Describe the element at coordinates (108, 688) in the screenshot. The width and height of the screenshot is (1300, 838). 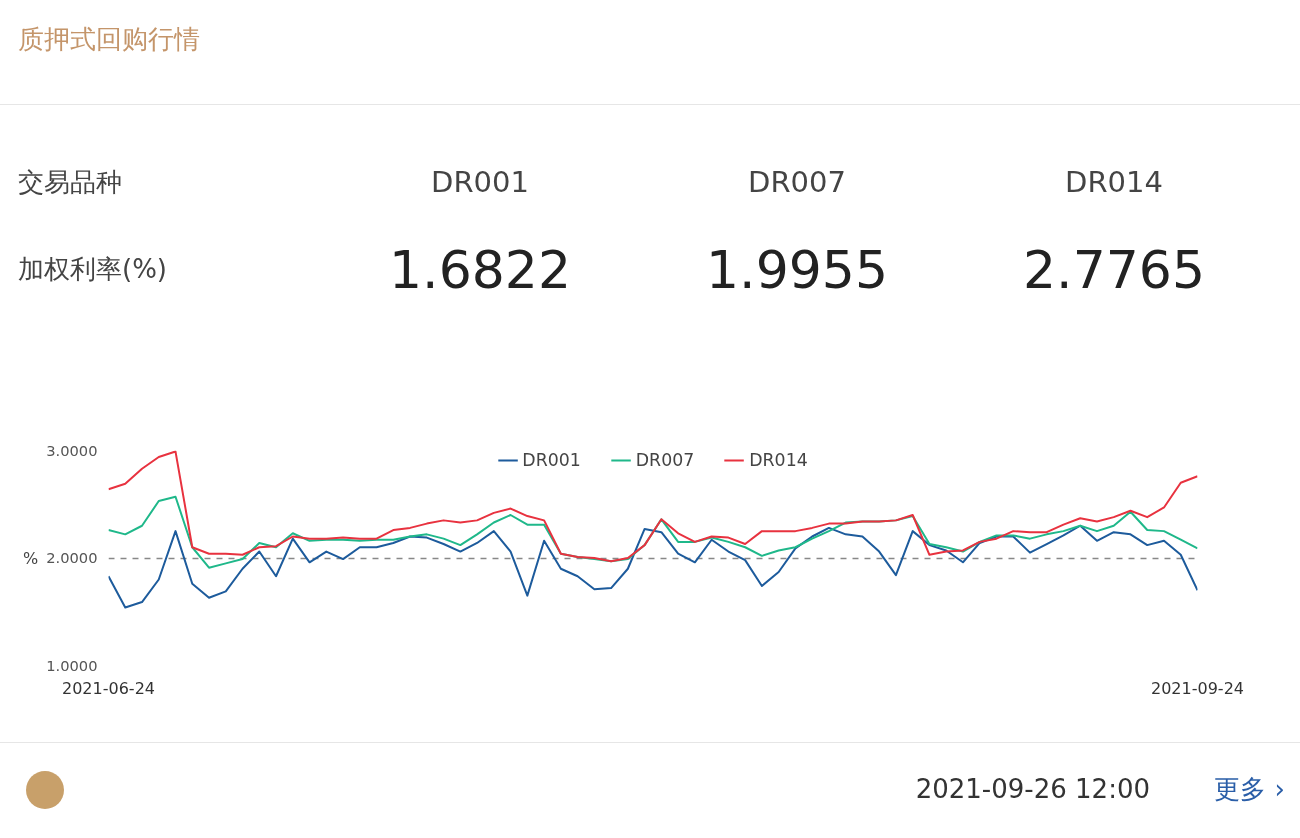
I see `x-tick-label: 2021-06-24` at that location.